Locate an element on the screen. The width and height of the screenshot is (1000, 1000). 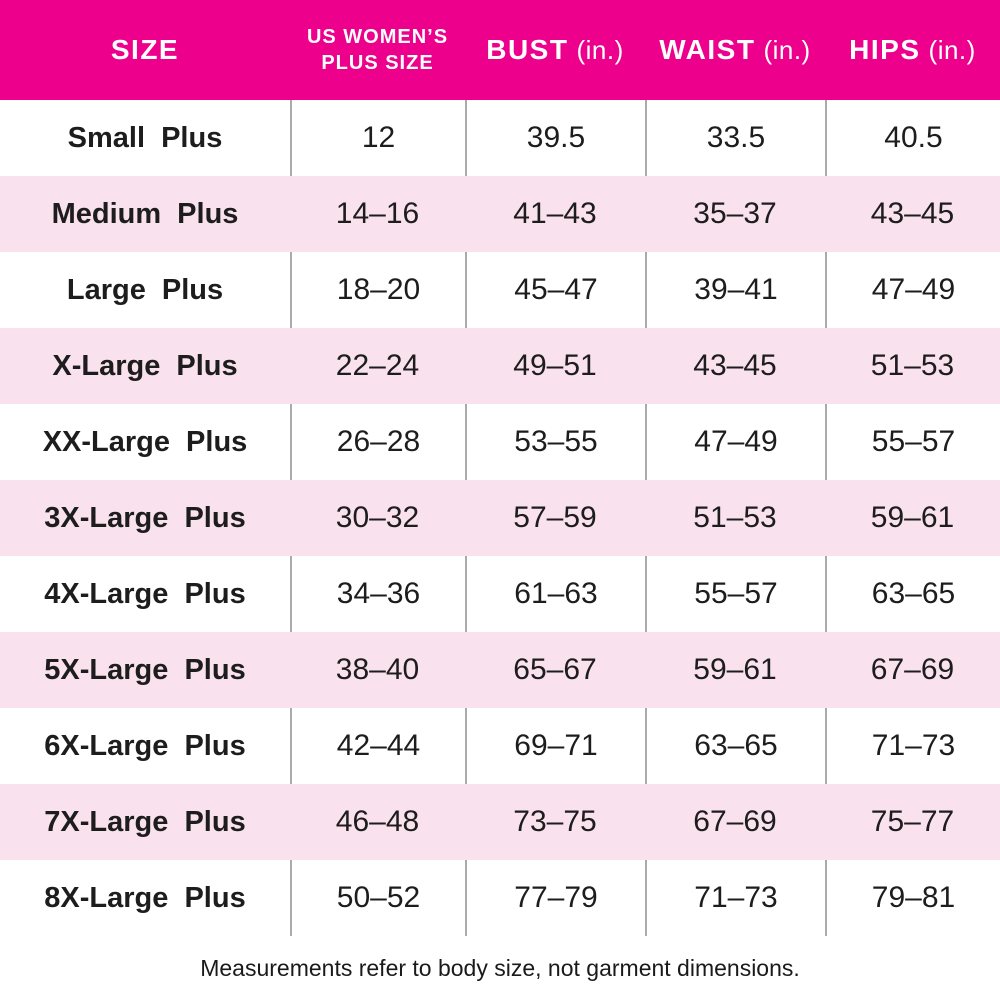
table-row: 8X-Large Plus 50–52 77–79 71–73 79–81 is located at coordinates (500, 898).